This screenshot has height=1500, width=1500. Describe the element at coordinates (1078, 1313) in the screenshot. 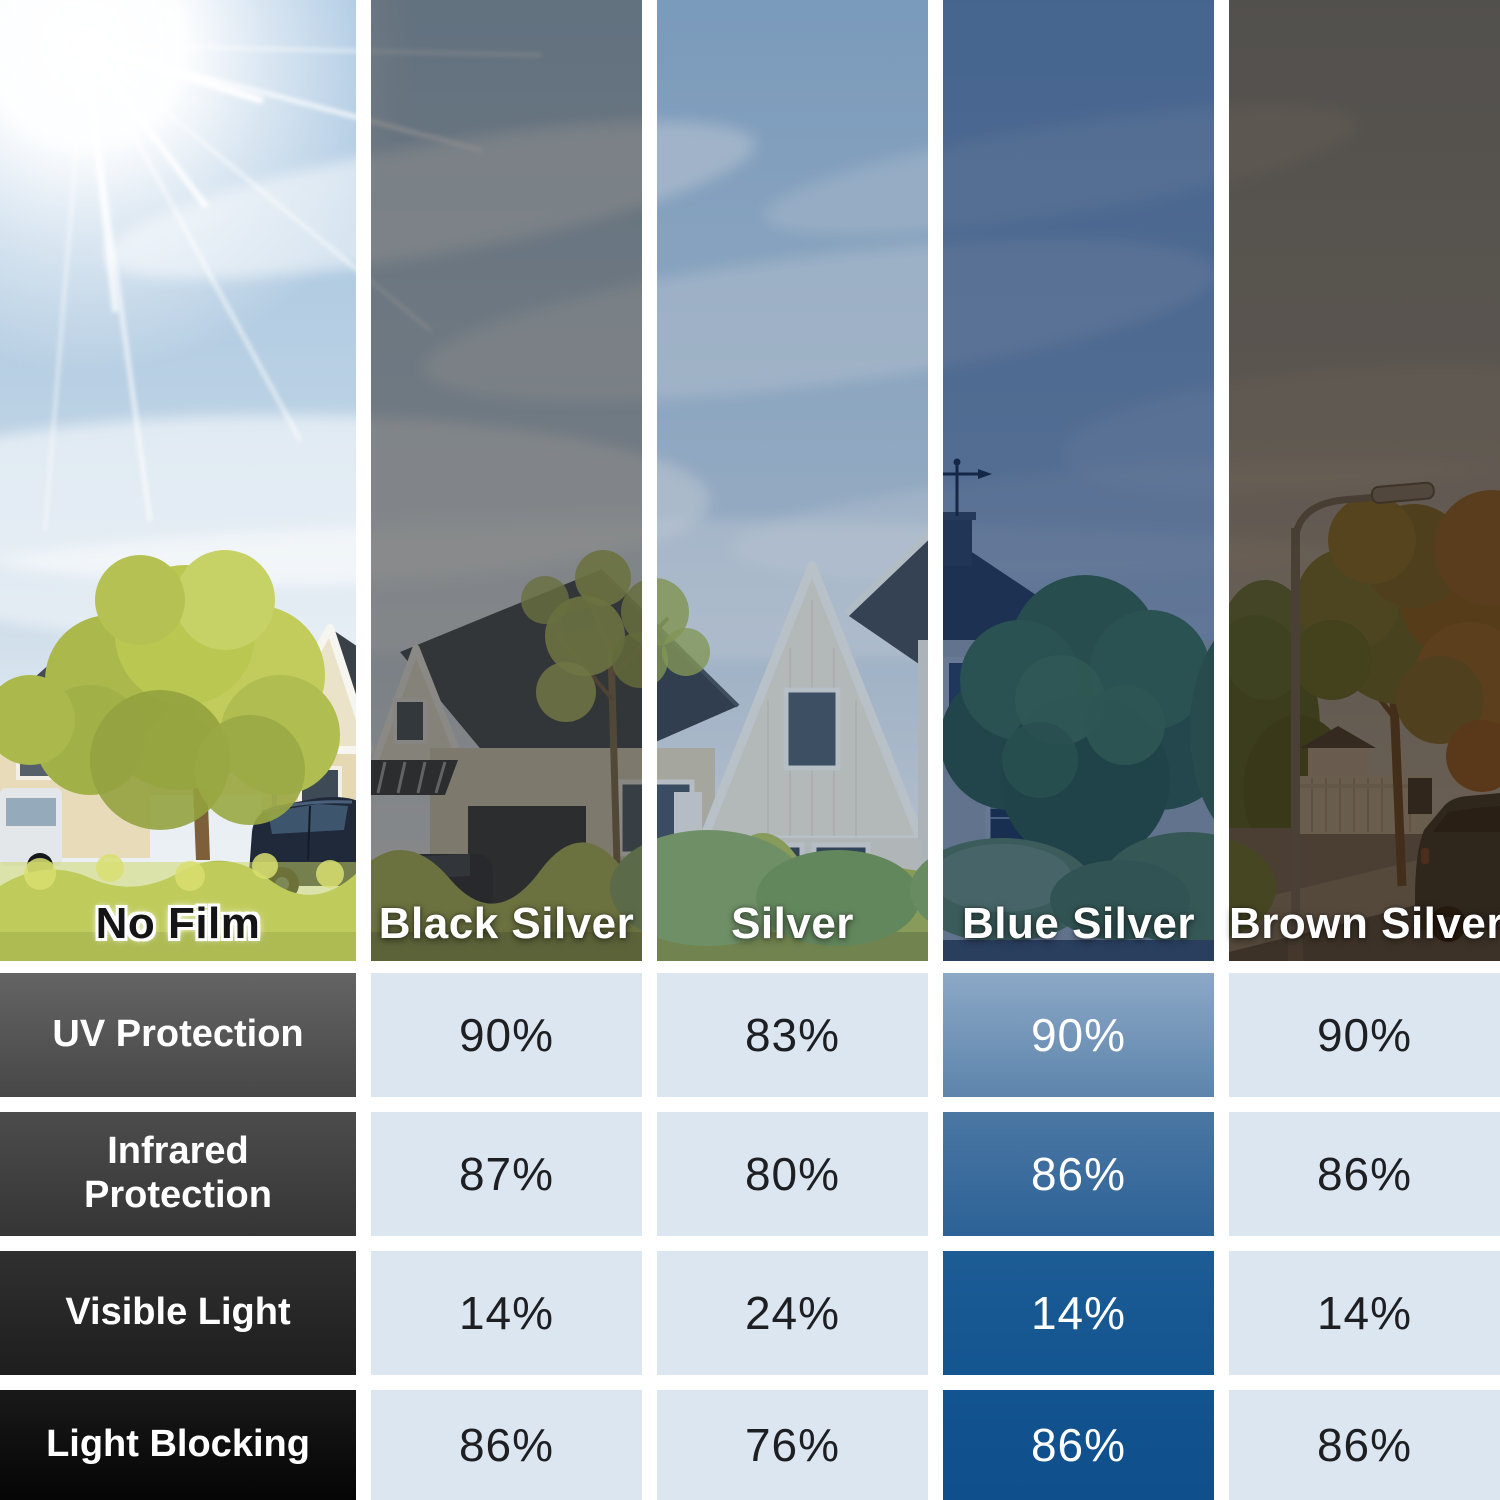

I see `cell-vl-blue-silver: 14%` at that location.